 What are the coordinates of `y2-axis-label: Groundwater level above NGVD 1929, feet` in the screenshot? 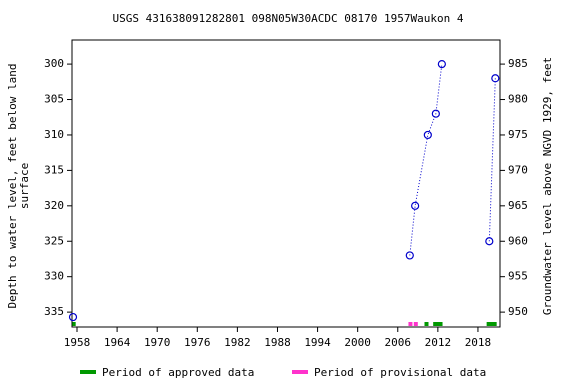 It's located at (547, 186).